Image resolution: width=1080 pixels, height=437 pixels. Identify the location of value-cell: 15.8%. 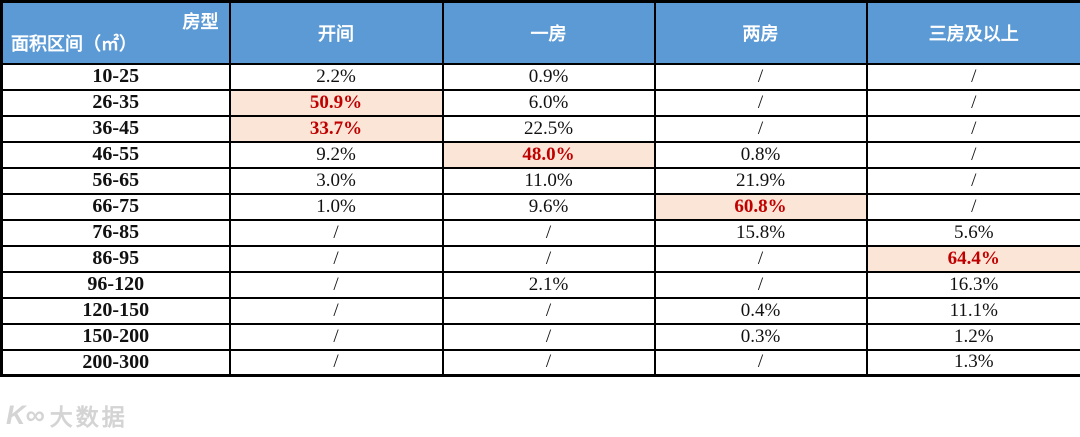
(760, 232).